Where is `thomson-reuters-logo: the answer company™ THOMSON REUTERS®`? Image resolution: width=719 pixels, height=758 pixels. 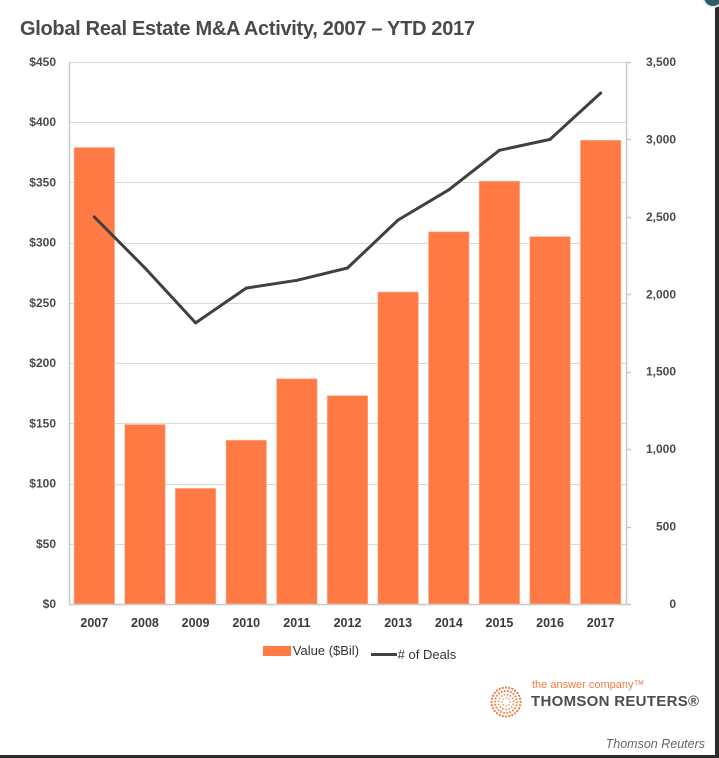 thomson-reuters-logo: the answer company™ THOMSON REUTERS® is located at coordinates (594, 701).